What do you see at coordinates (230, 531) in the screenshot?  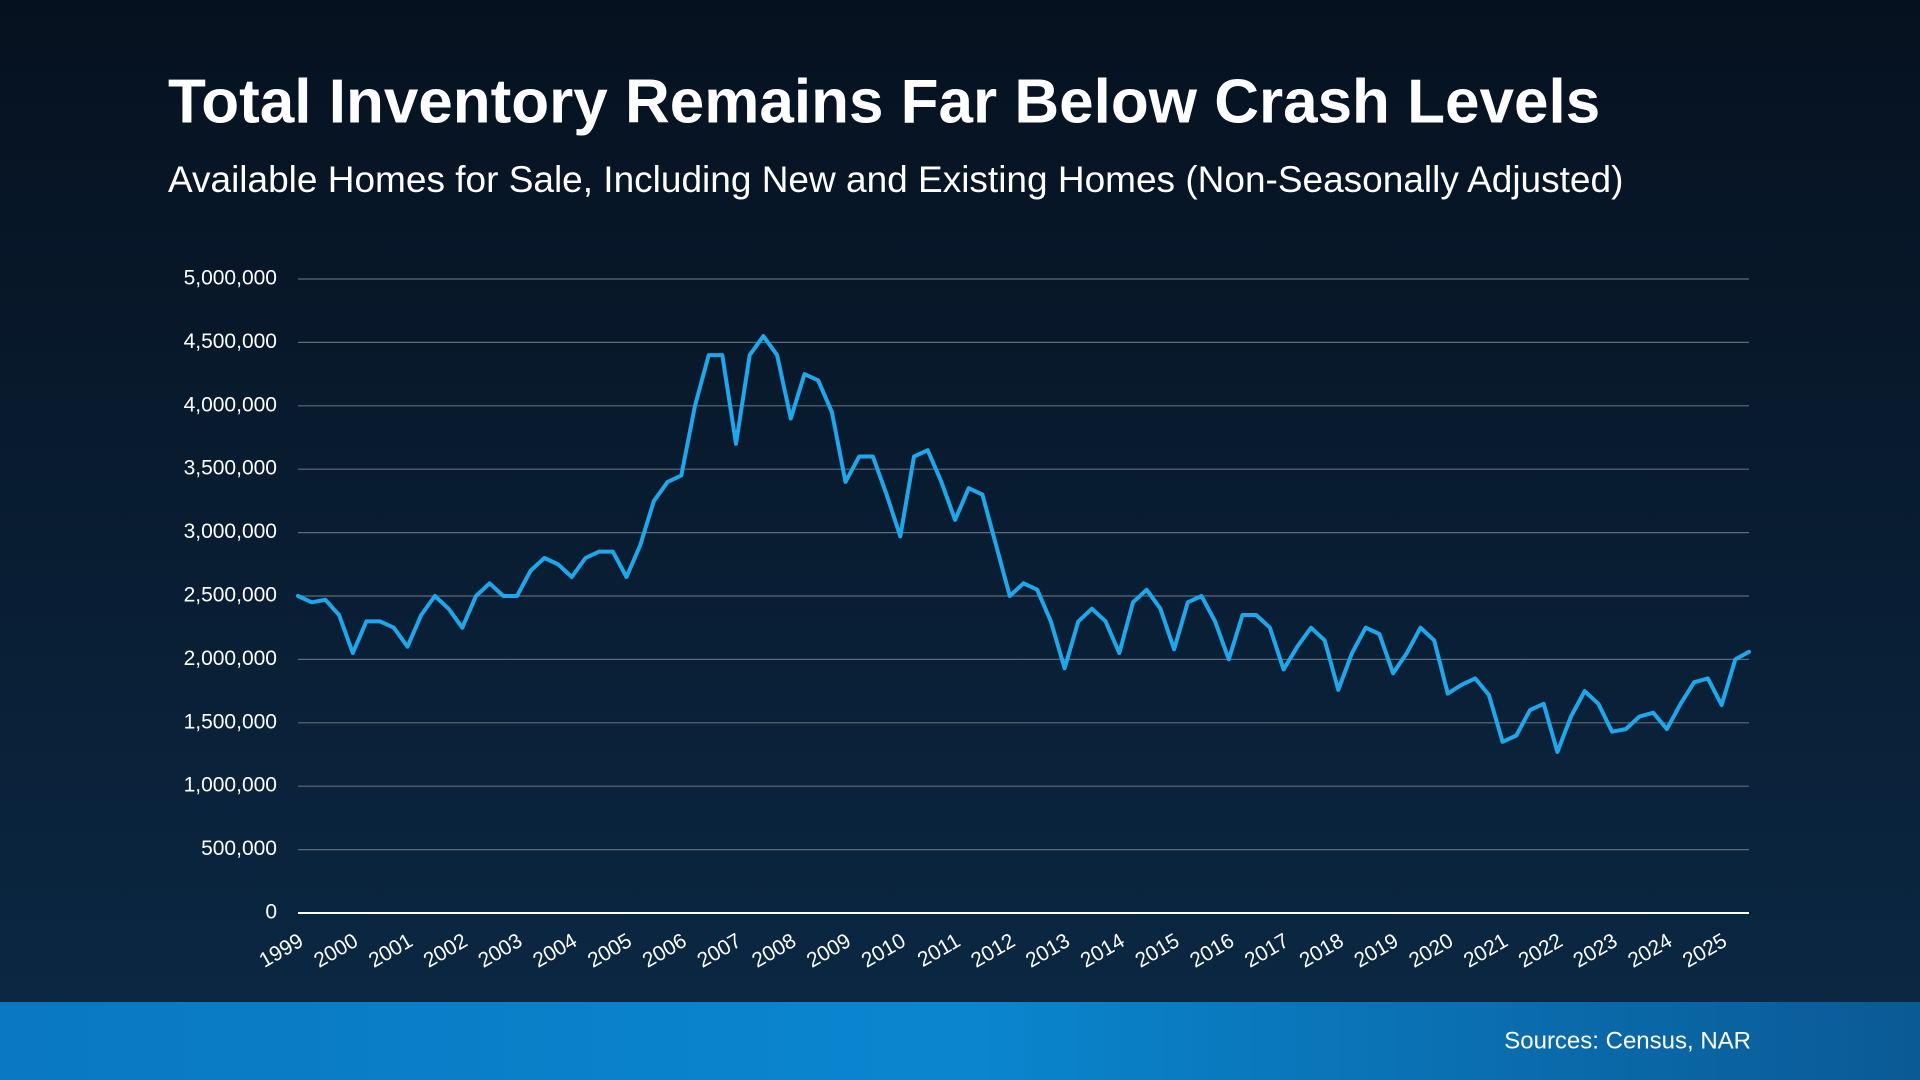 I see `y-tick-label: 3,000,000` at bounding box center [230, 531].